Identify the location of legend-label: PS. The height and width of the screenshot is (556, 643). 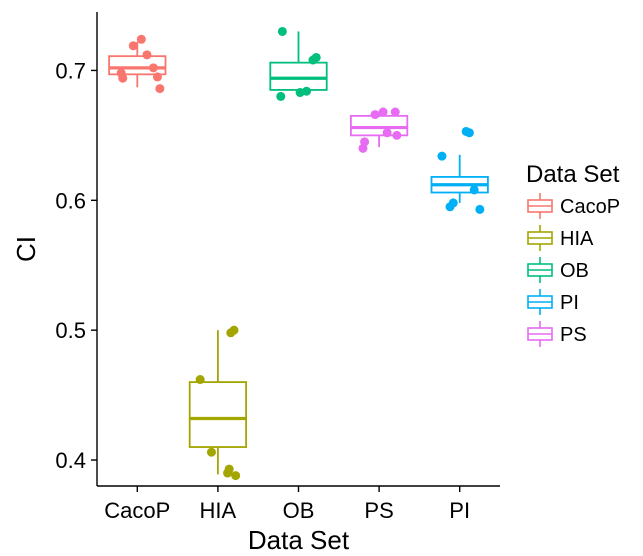
(573, 335).